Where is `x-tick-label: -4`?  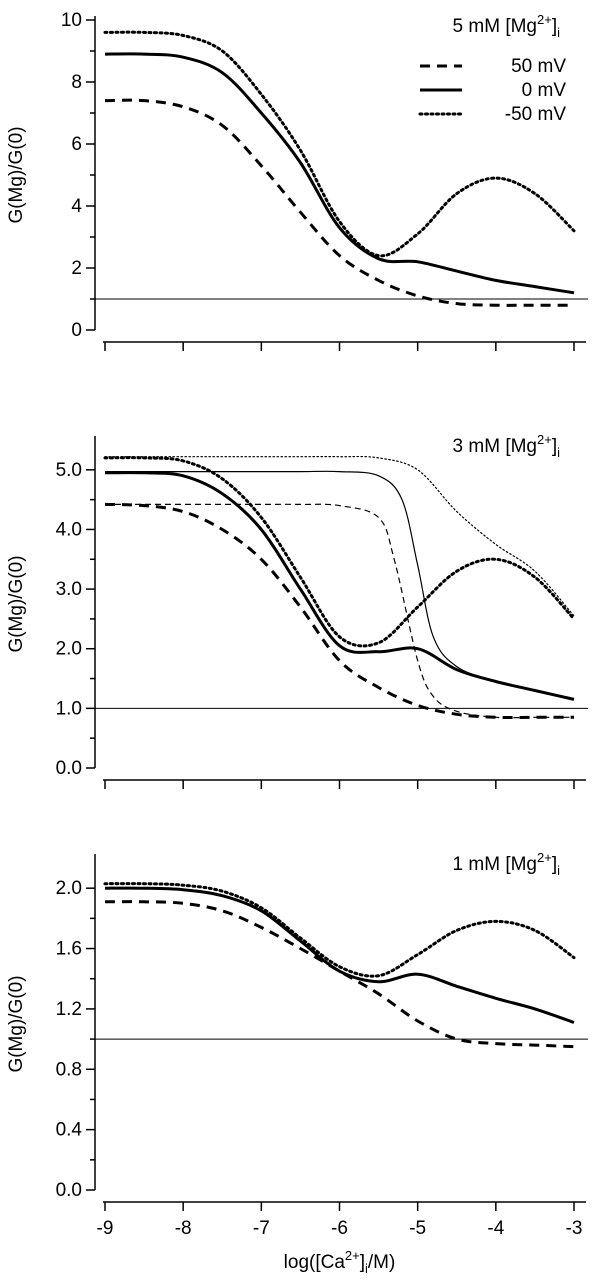
x-tick-label: -4 is located at coordinates (495, 1228).